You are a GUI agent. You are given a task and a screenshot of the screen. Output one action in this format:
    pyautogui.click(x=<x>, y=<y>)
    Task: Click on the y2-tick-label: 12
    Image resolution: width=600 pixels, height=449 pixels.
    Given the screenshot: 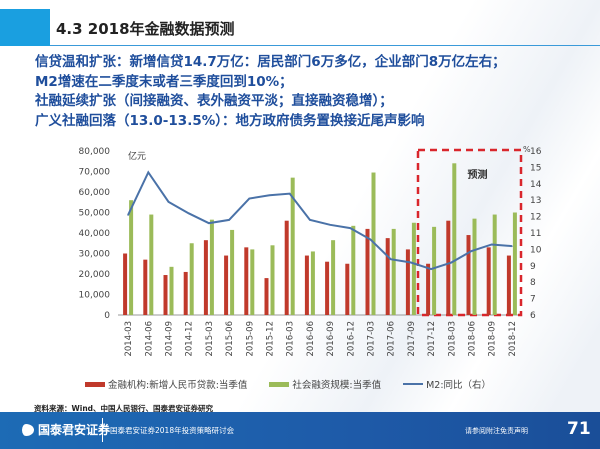 What is the action you would take?
    pyautogui.click(x=535, y=218)
    